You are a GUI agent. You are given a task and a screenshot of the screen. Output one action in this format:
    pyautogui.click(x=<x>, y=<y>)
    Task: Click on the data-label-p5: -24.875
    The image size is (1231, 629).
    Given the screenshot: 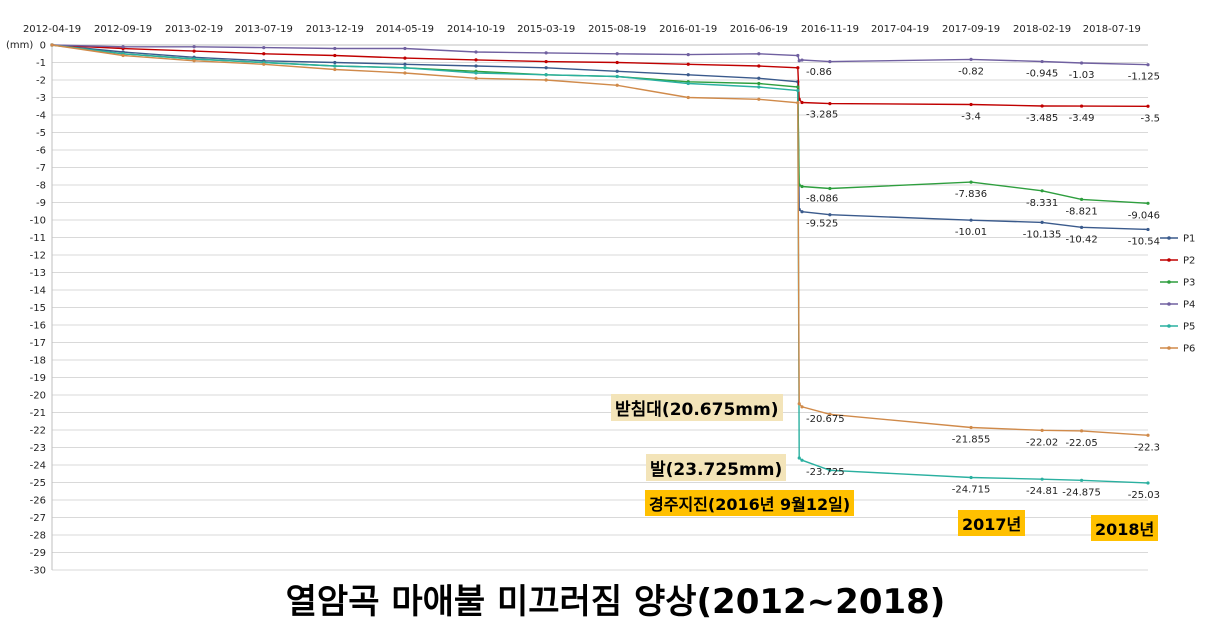 What is the action you would take?
    pyautogui.click(x=1081, y=492)
    